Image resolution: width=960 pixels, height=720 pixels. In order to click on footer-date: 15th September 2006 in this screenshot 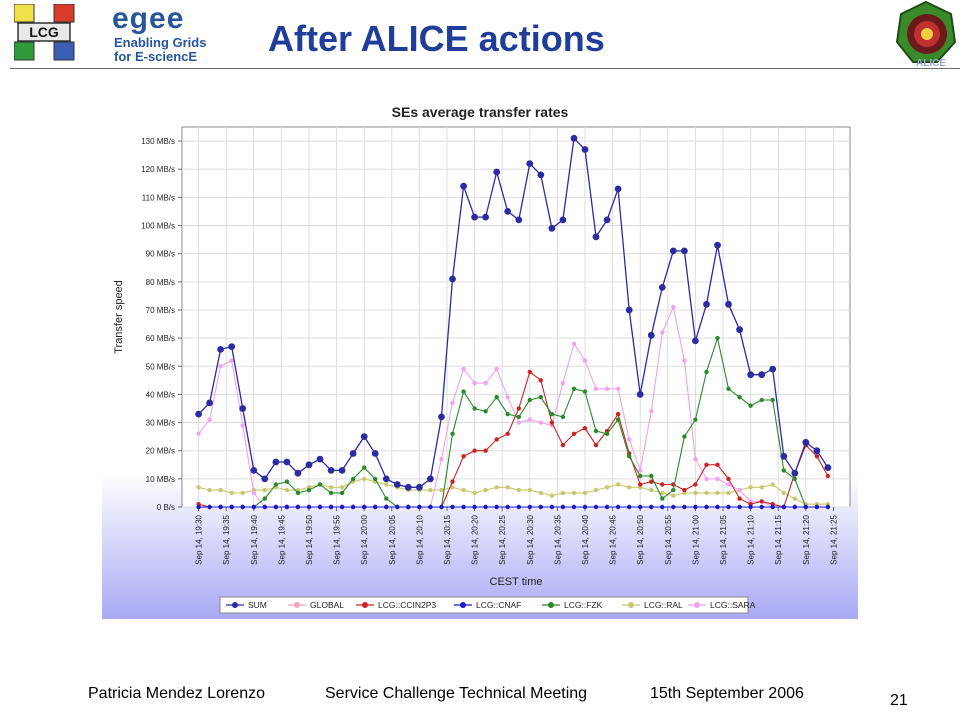, I will do `click(727, 693)`.